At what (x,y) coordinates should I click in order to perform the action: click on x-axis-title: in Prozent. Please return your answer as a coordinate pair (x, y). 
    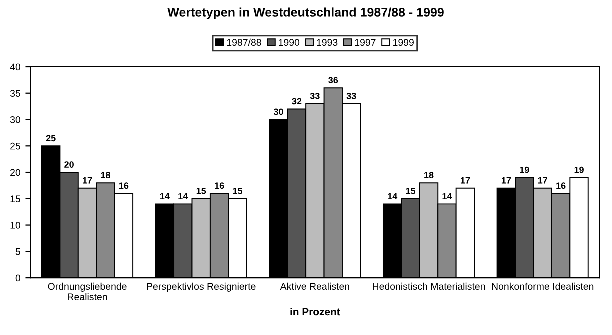
    Looking at the image, I should click on (315, 312).